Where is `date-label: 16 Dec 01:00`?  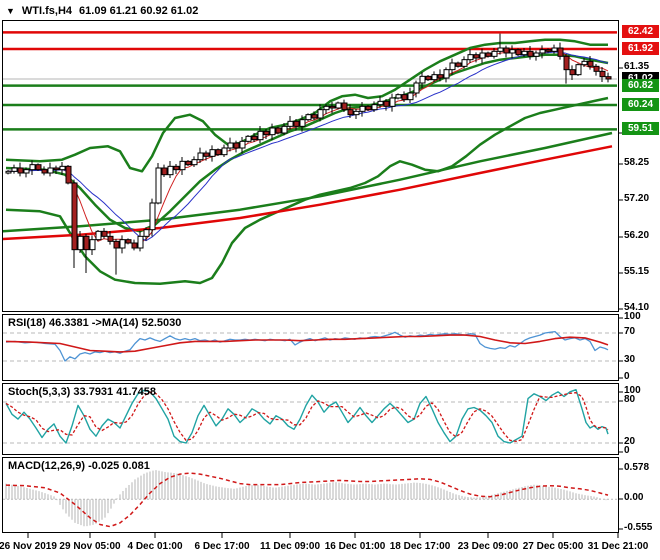 date-label: 16 Dec 01:00 is located at coordinates (355, 546).